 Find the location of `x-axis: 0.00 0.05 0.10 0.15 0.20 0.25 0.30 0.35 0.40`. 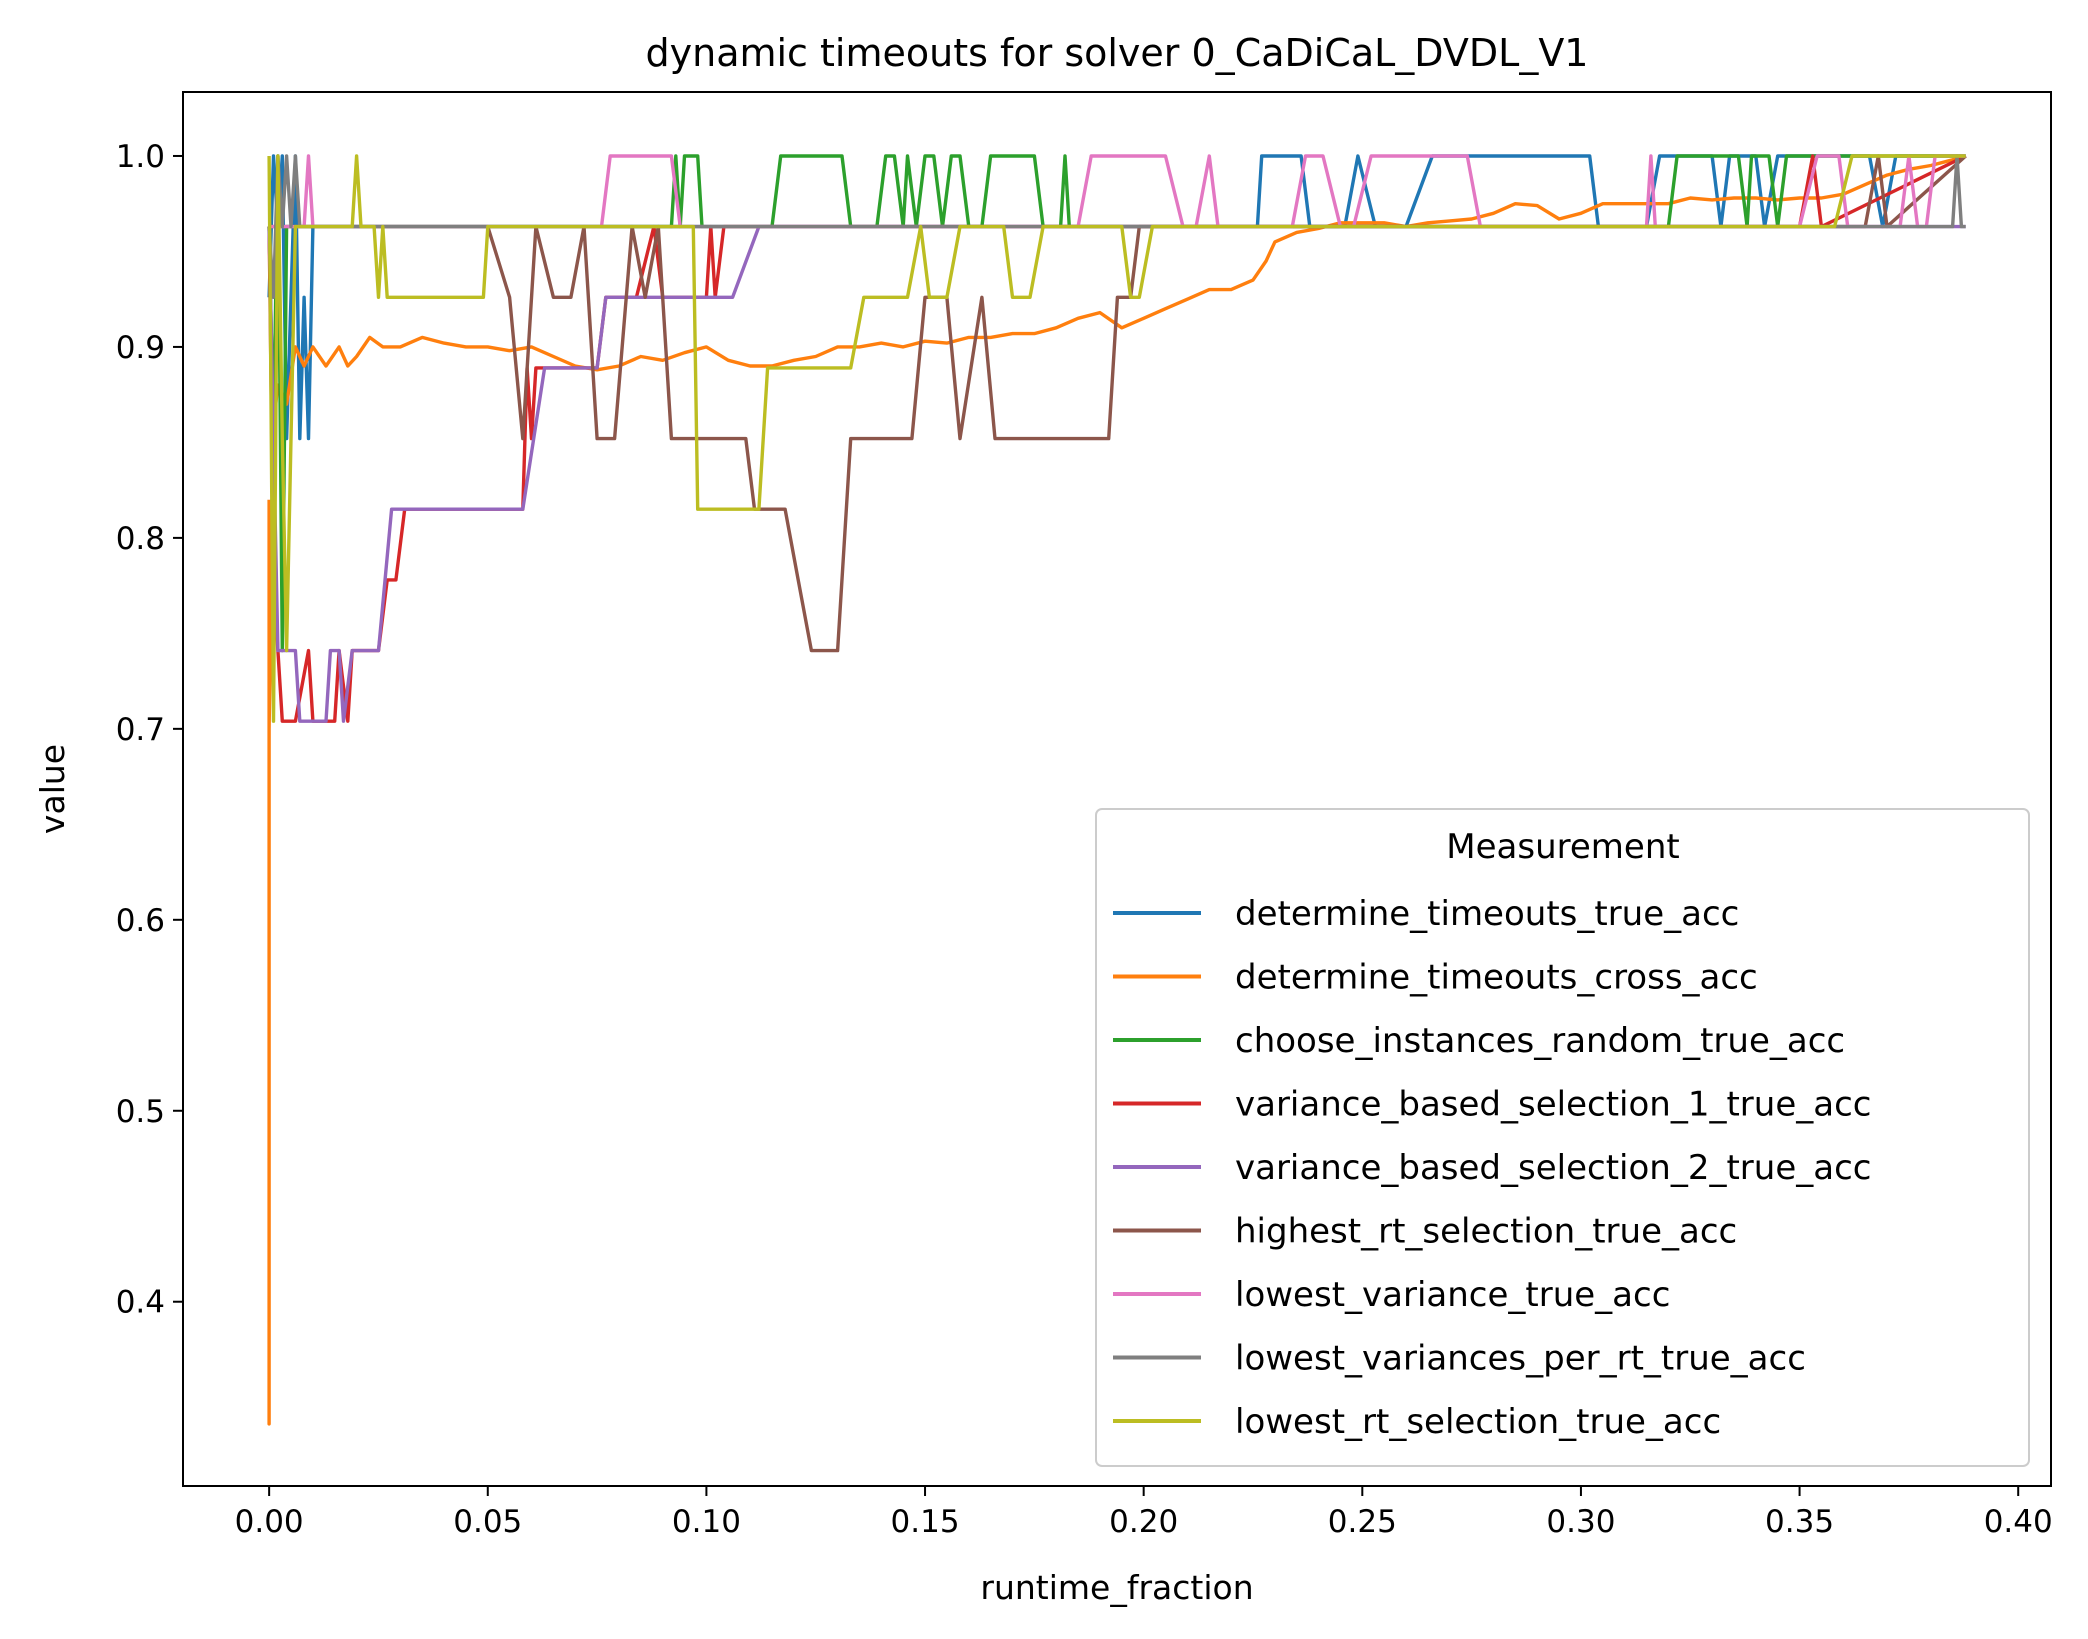

x-axis: 0.00 0.05 0.10 0.15 0.20 0.25 0.30 0.35 0.40 is located at coordinates (1144, 1513).